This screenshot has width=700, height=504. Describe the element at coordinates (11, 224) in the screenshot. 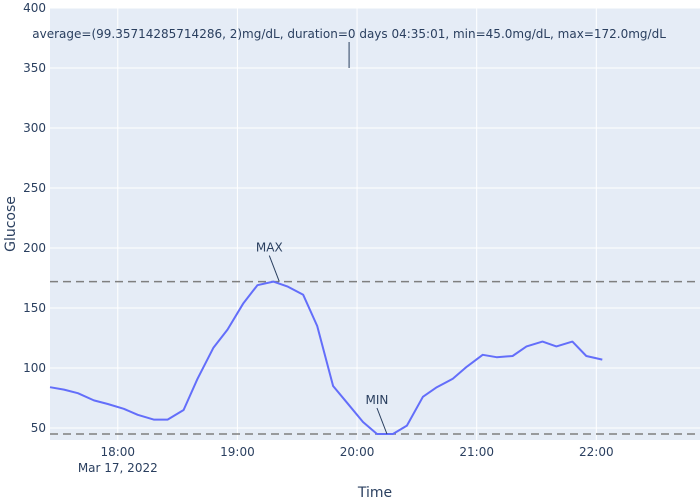

I see `y-axis-title: Glucose` at that location.